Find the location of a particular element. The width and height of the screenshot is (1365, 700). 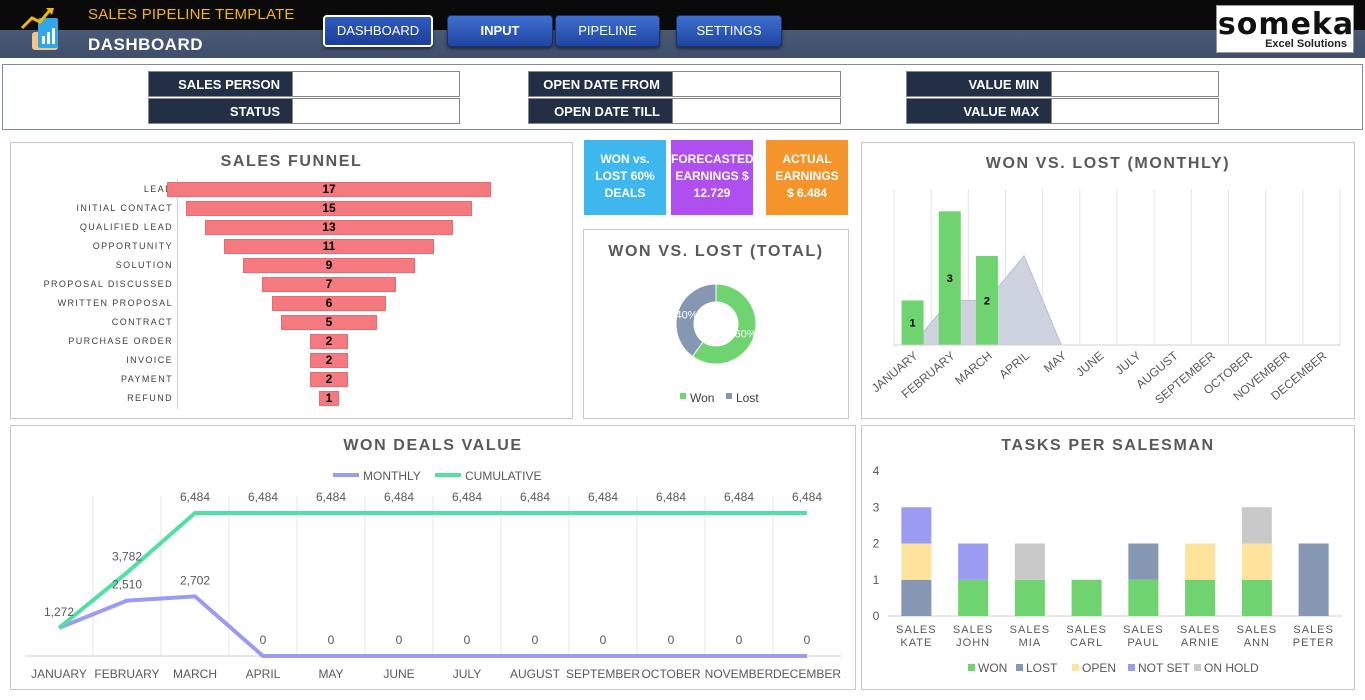

funnel-stage-label: PROPOSAL DISCUSSED is located at coordinates (108, 284).